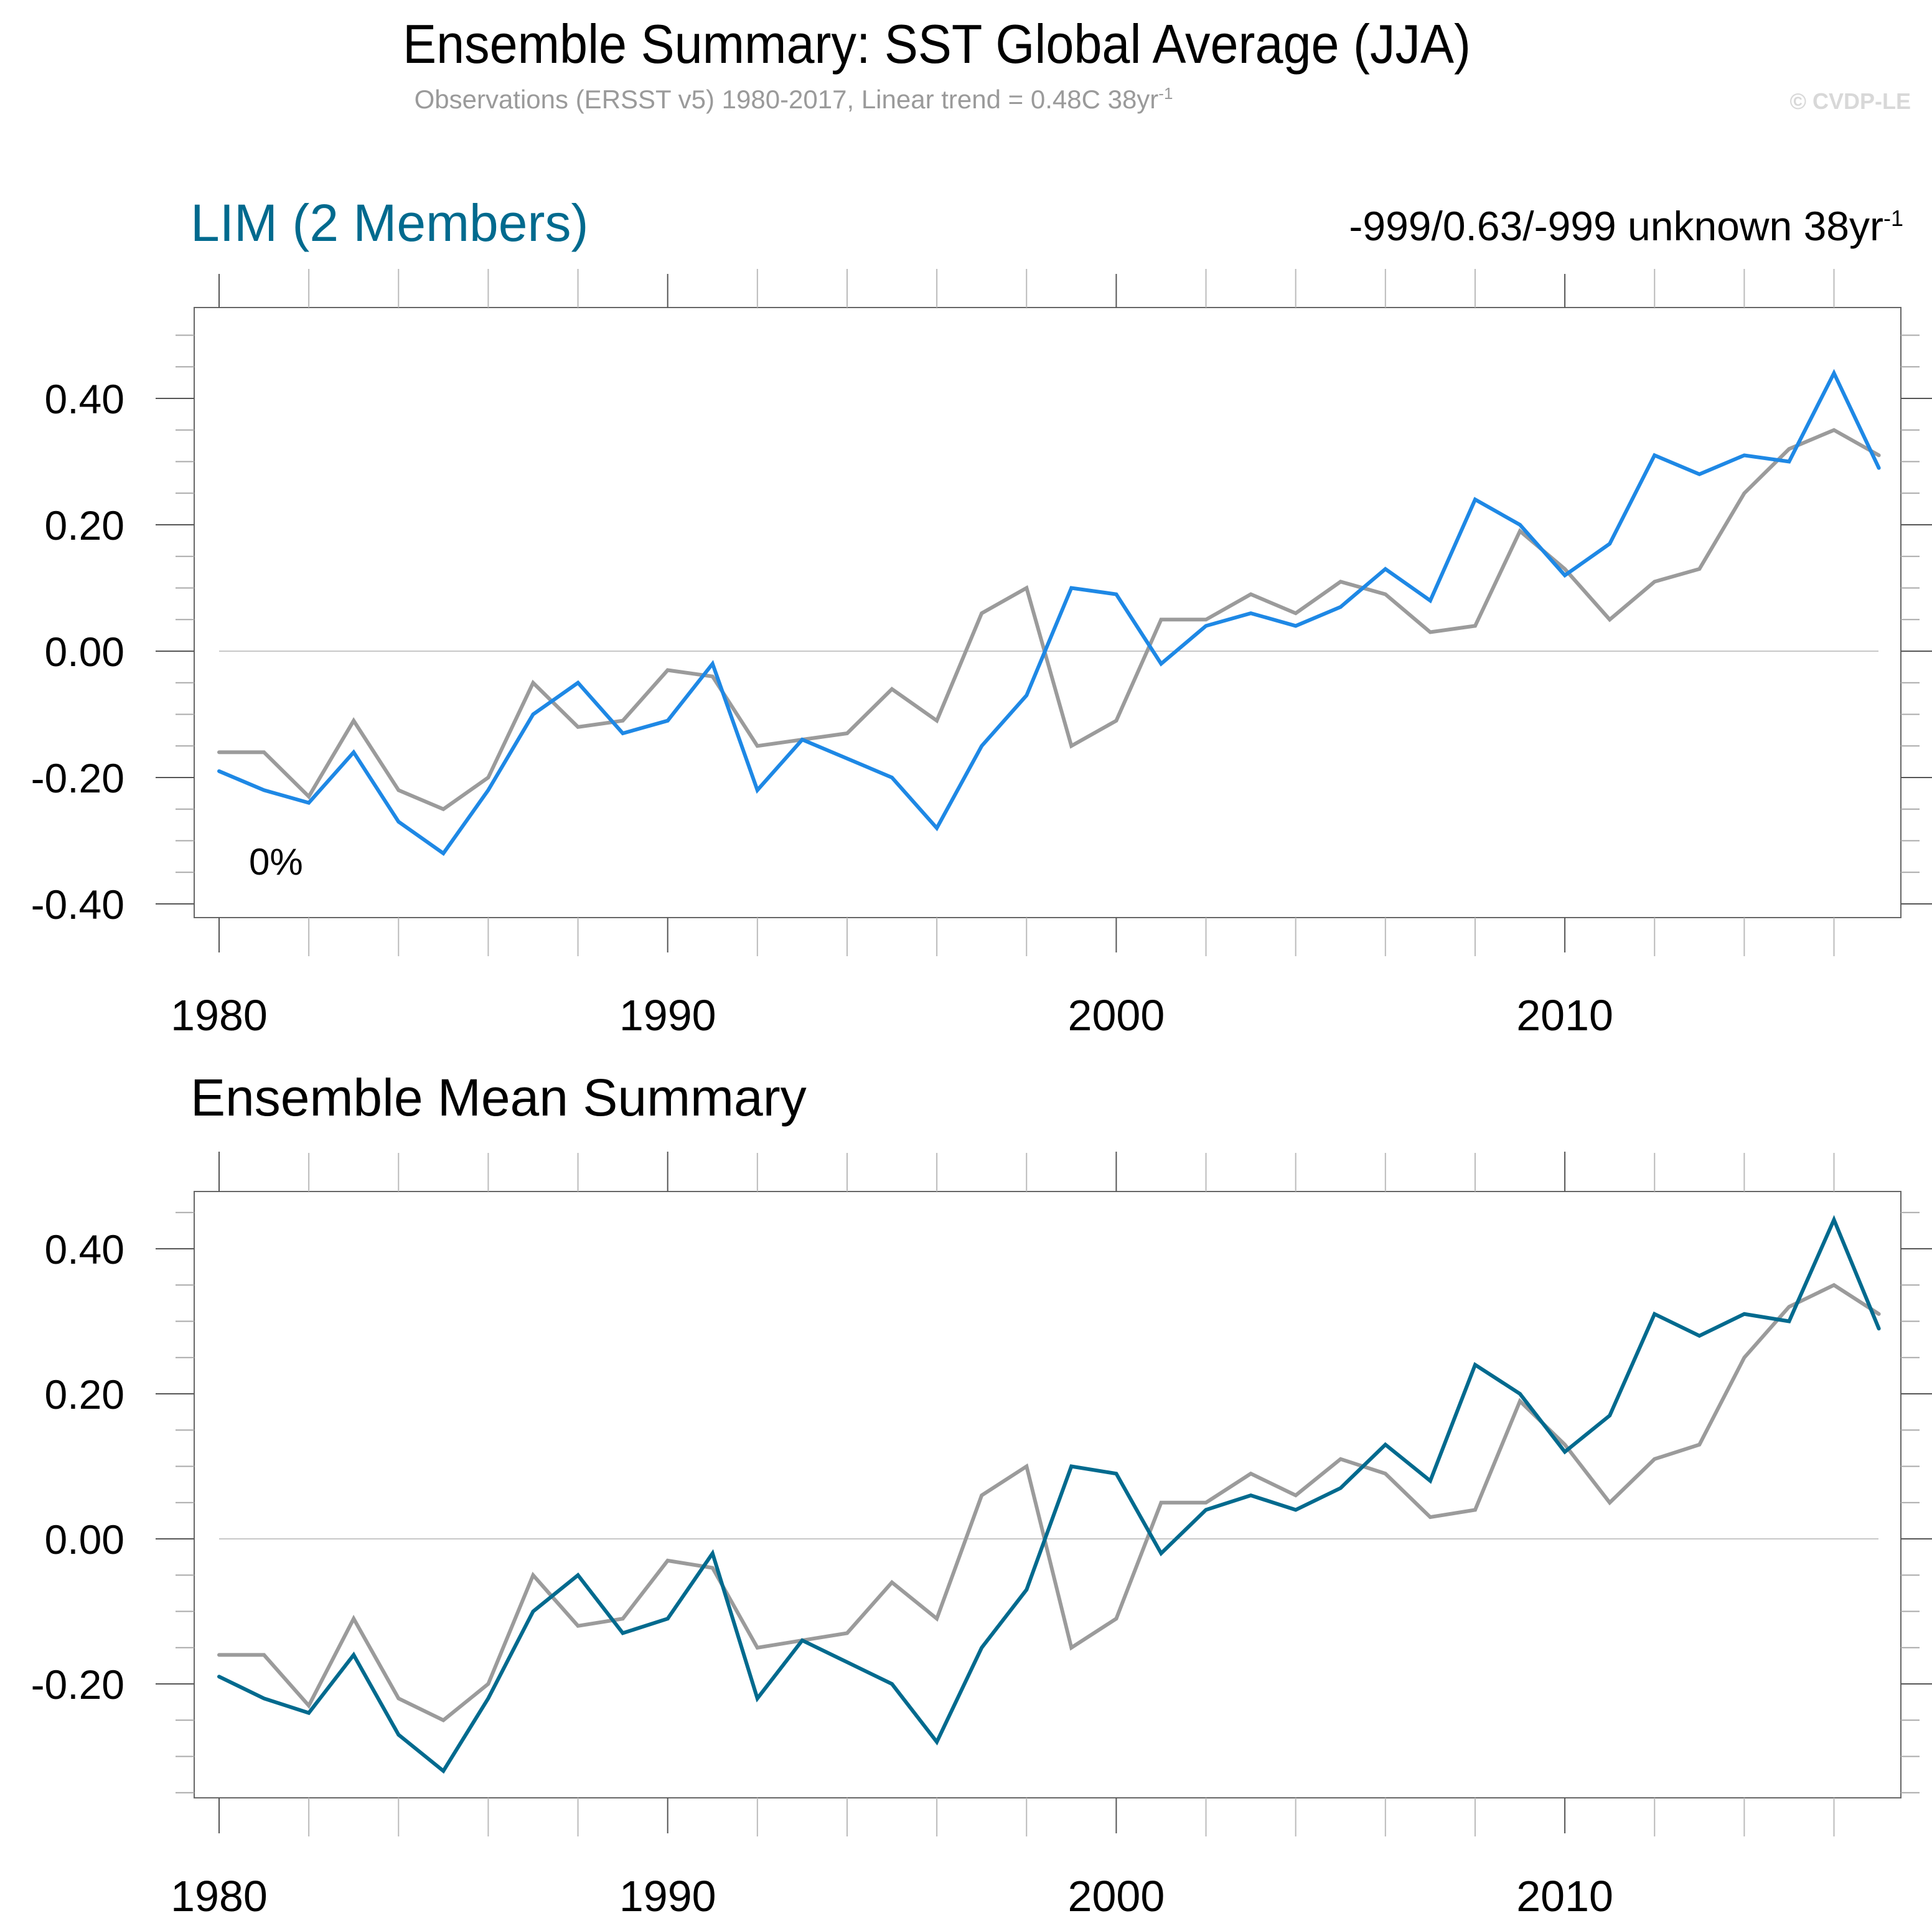 This screenshot has width=1932, height=1913. I want to click on subtitle-superscript: -1, so click(1165, 93).